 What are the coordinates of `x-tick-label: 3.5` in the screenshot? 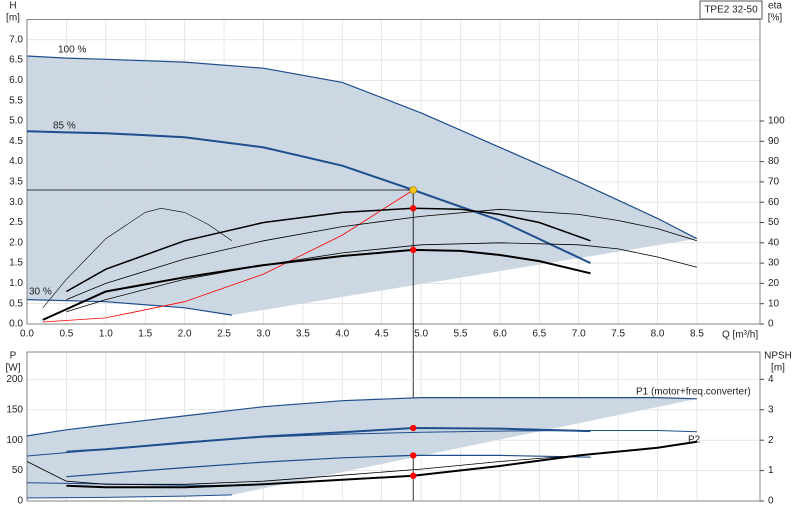 It's located at (303, 334).